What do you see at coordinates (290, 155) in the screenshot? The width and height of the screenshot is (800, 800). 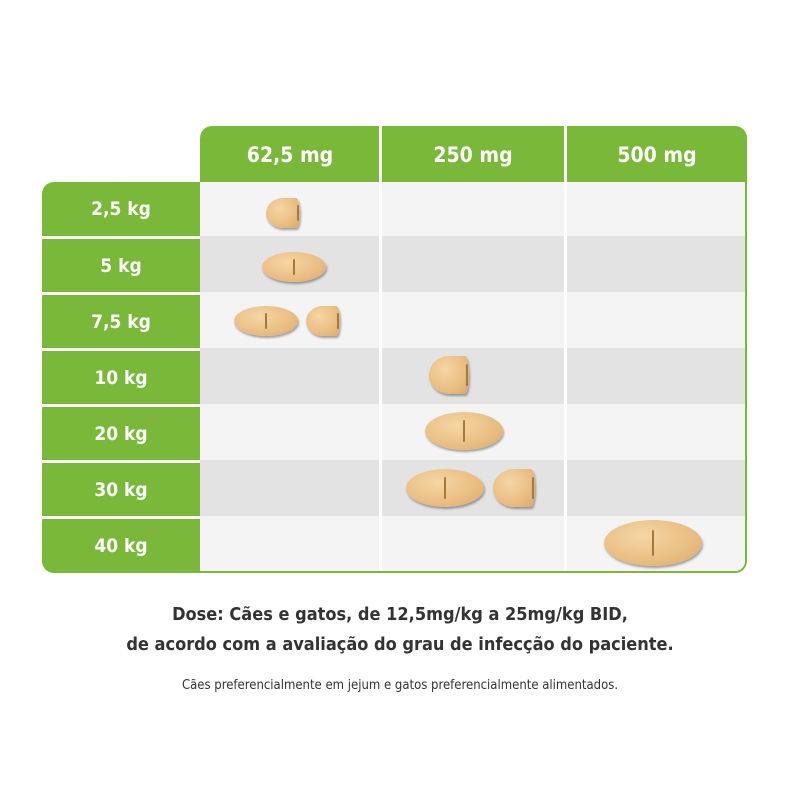 I see `column-header-62-5mg: 62,5 mg` at bounding box center [290, 155].